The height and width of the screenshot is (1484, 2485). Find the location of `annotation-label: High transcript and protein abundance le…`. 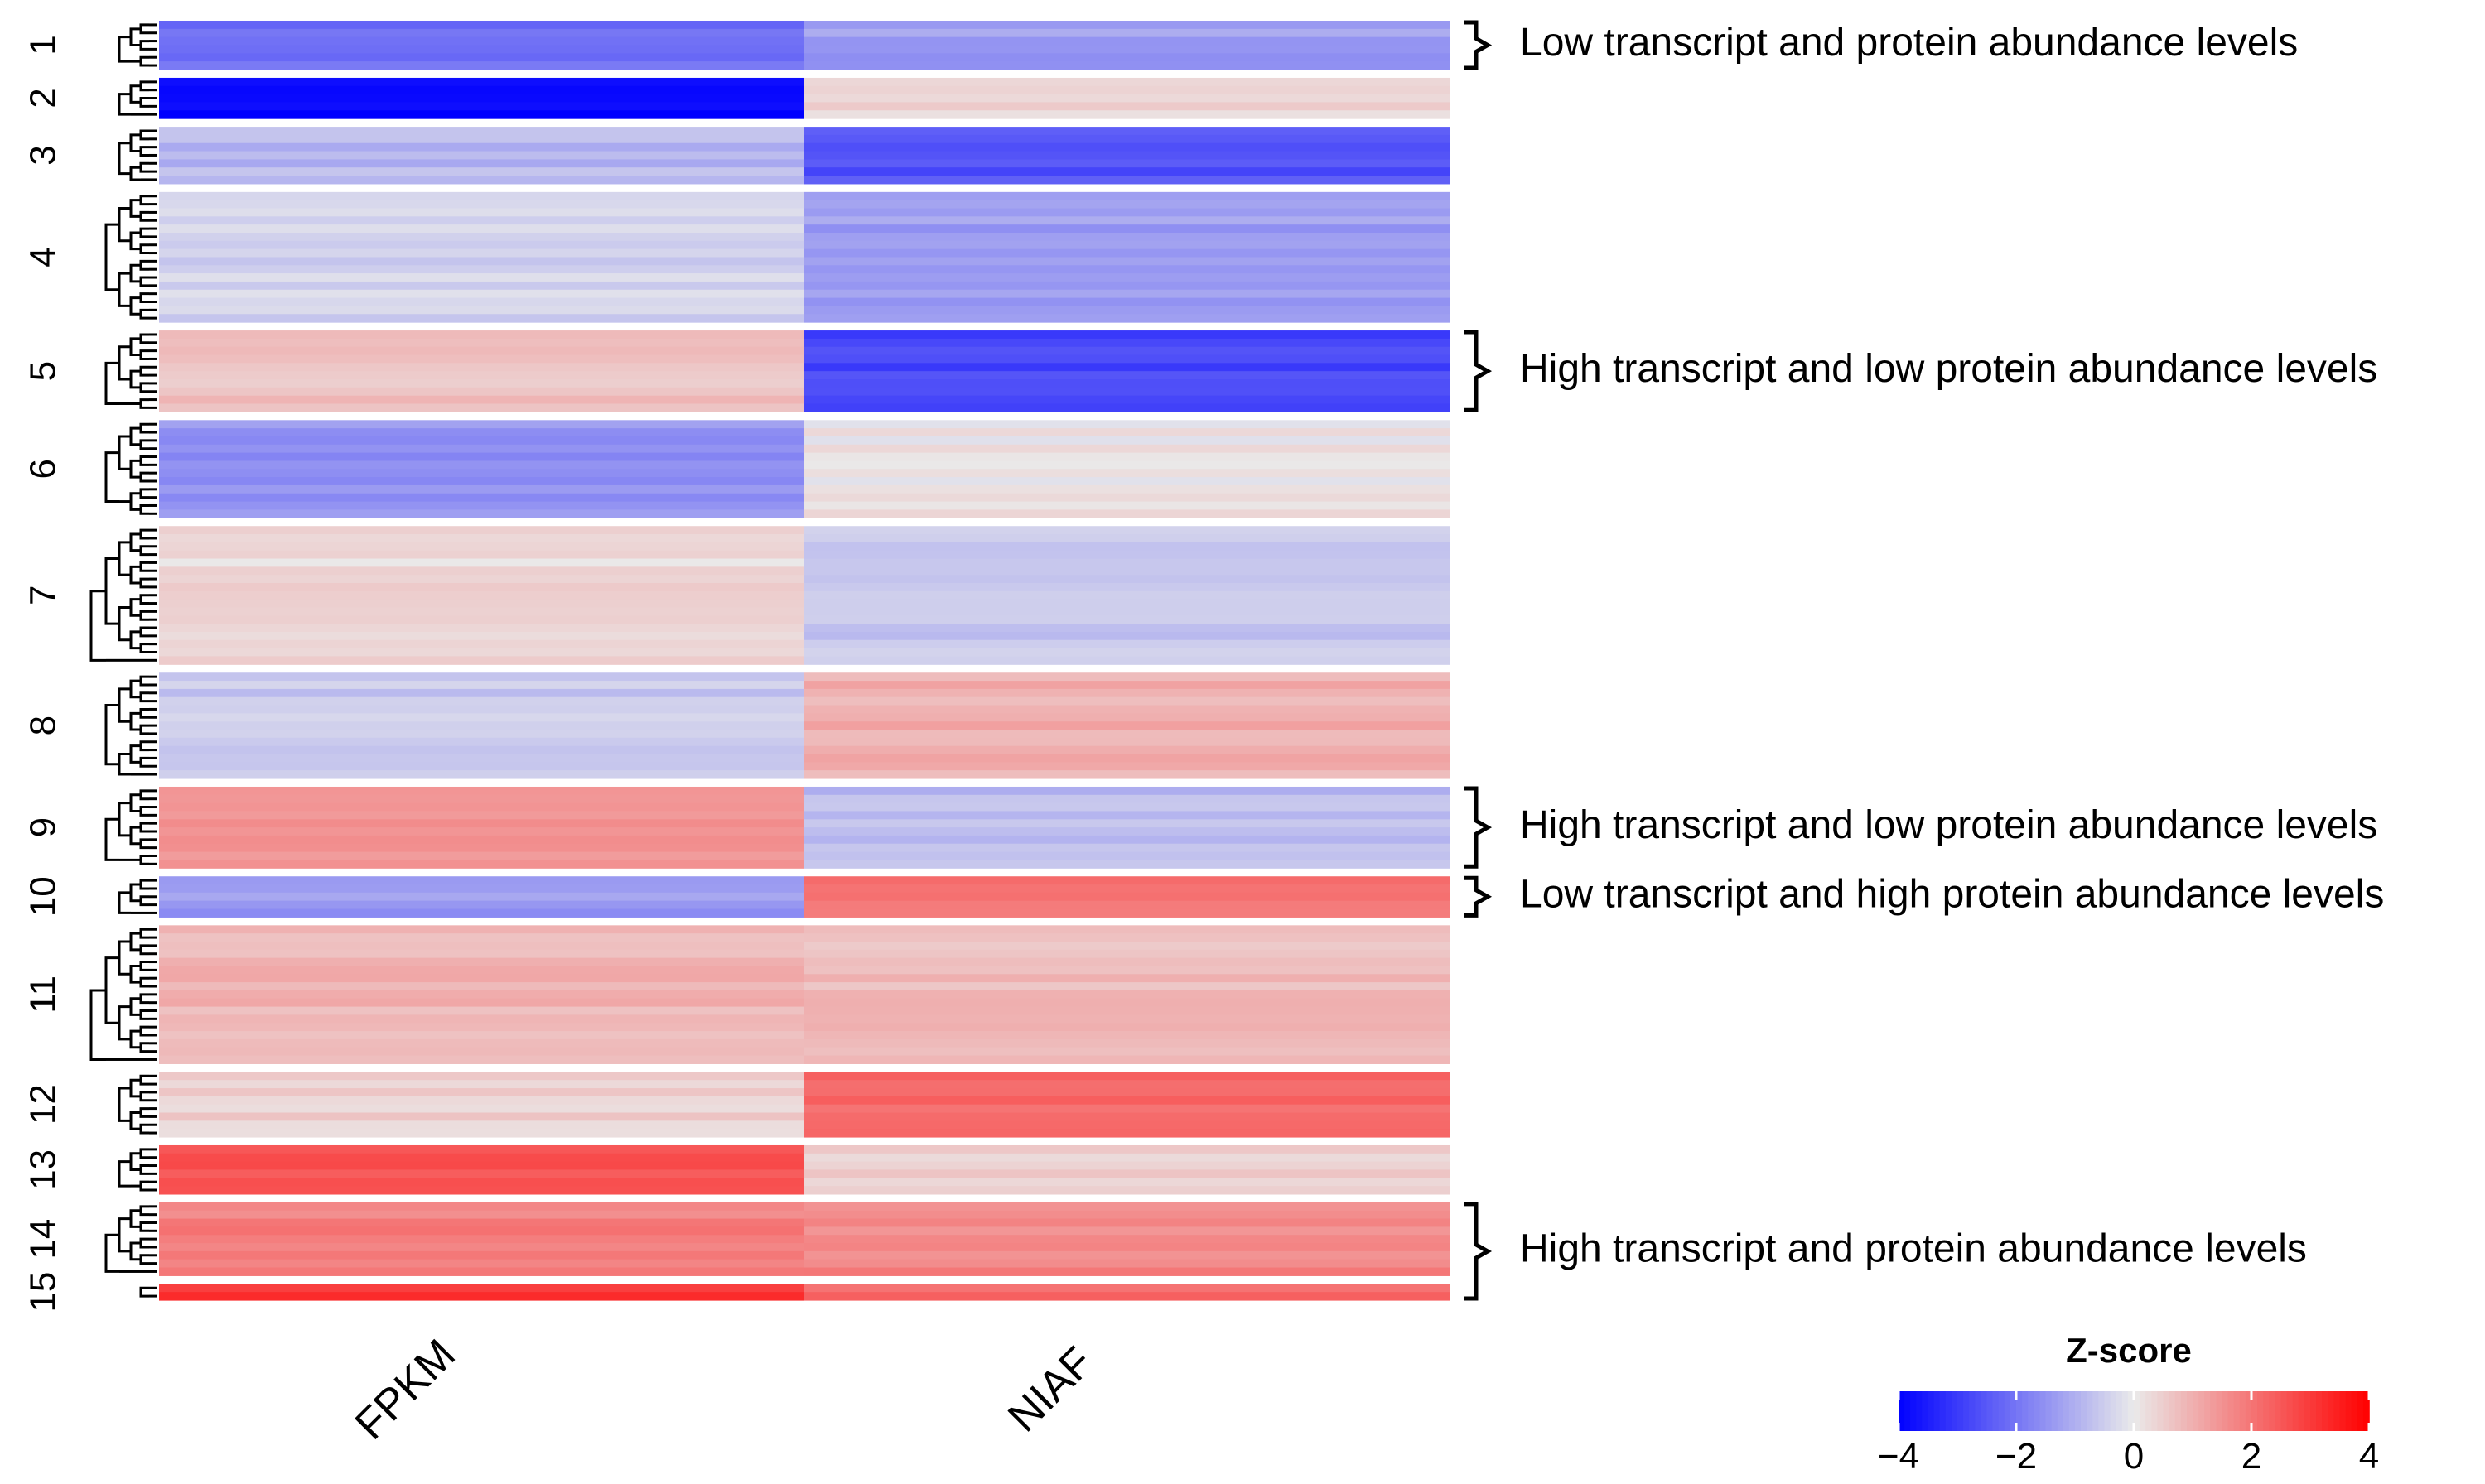

annotation-label: High transcript and protein abundance le… is located at coordinates (1913, 1249).